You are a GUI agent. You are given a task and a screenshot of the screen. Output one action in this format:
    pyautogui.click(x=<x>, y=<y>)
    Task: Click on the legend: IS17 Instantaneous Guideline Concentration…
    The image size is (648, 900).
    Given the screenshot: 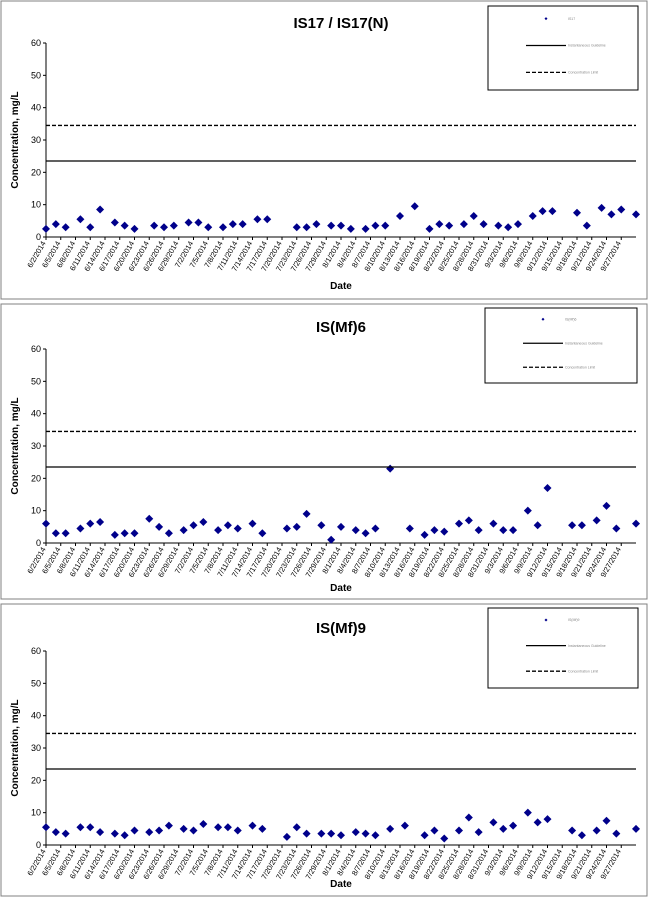 What is the action you would take?
    pyautogui.click(x=563, y=48)
    